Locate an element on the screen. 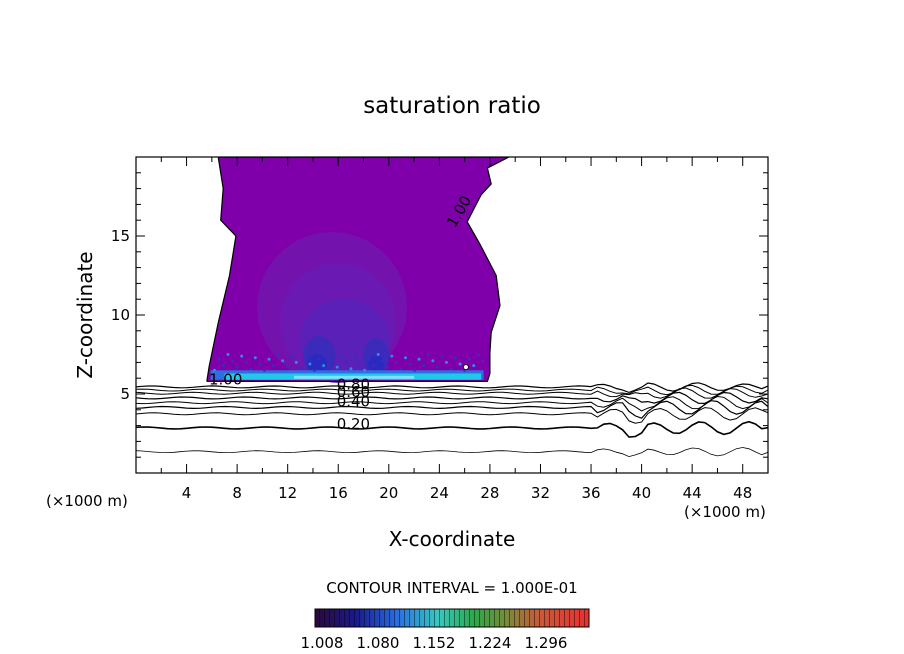 This screenshot has width=904, height=654. x-tick-label: 40 is located at coordinates (641, 493).